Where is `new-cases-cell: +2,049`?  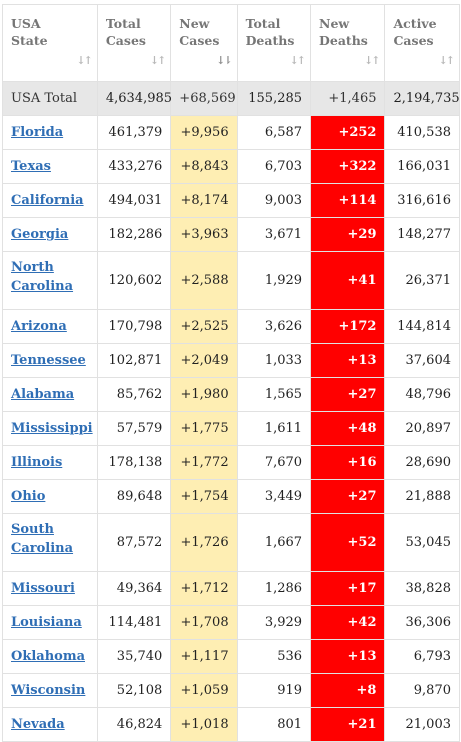 new-cases-cell: +2,049 is located at coordinates (204, 360).